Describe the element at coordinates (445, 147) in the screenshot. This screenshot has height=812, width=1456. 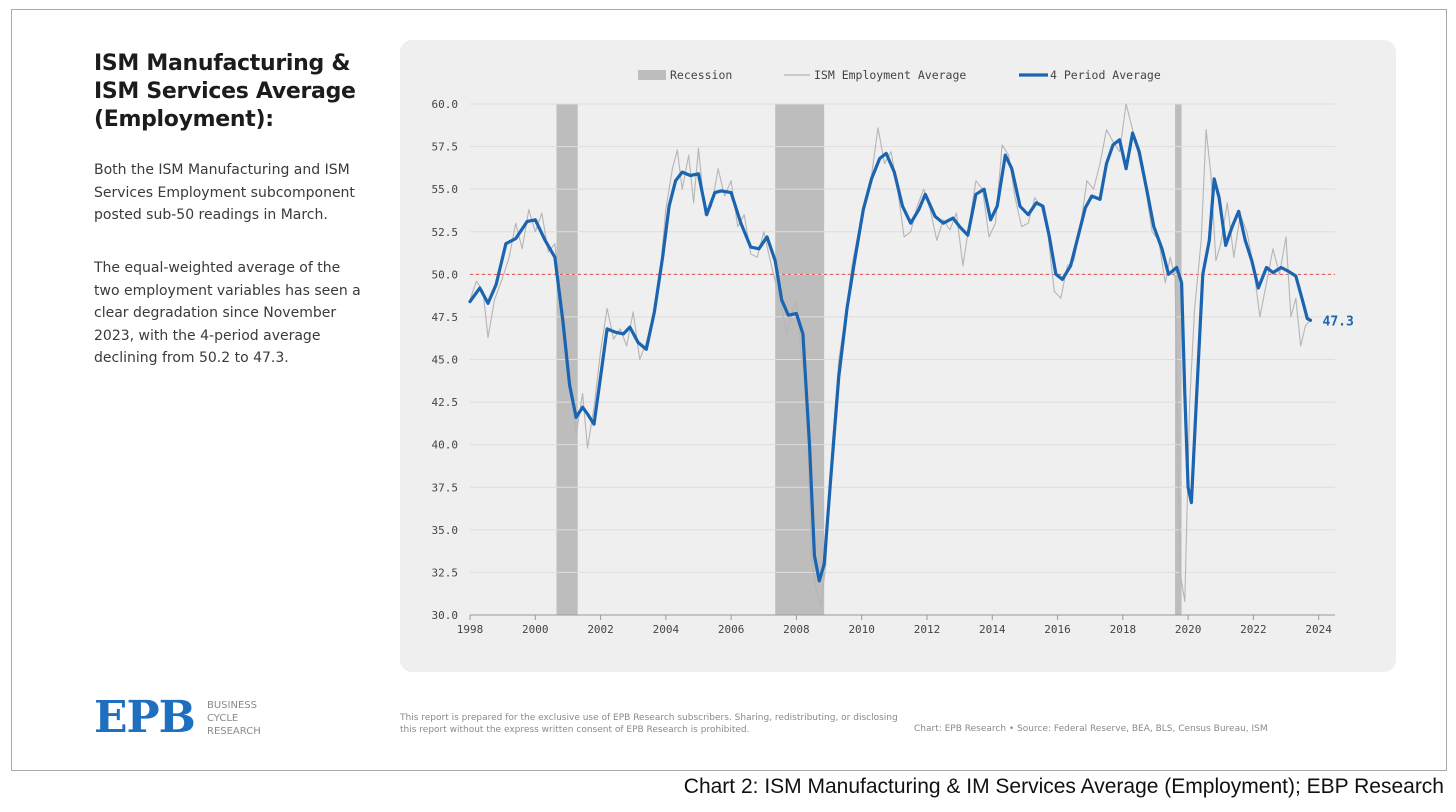
I see `y-tick-label: 57.5` at that location.